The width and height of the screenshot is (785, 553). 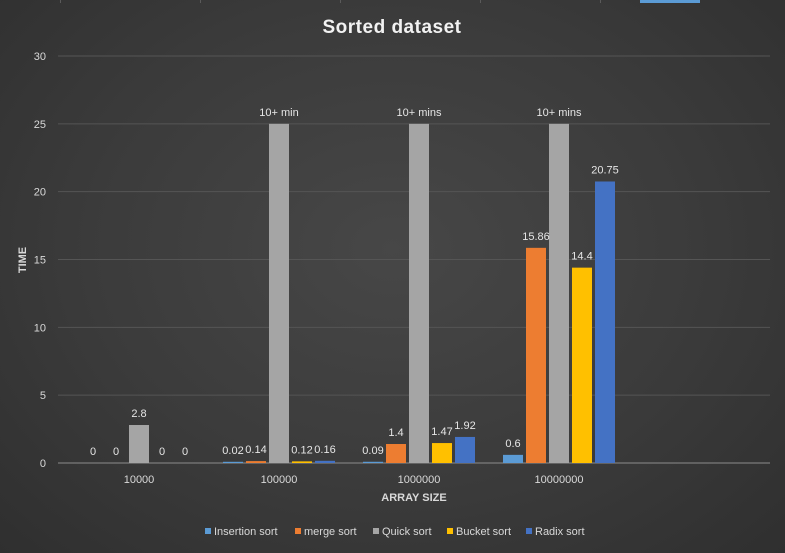 What do you see at coordinates (40, 328) in the screenshot?
I see `y-tick-label: 10` at bounding box center [40, 328].